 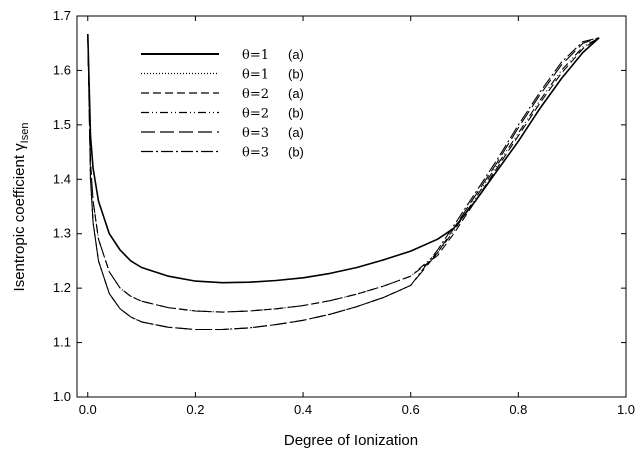 What do you see at coordinates (62, 124) in the screenshot?
I see `y-tick-label: 1.5` at bounding box center [62, 124].